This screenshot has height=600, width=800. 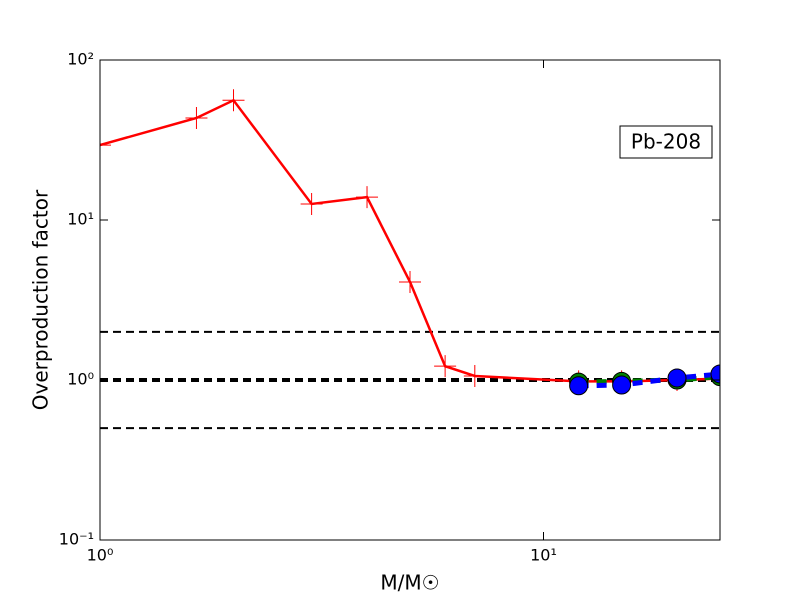 What do you see at coordinates (543, 555) in the screenshot?
I see `x-tick-label: 10¹` at bounding box center [543, 555].